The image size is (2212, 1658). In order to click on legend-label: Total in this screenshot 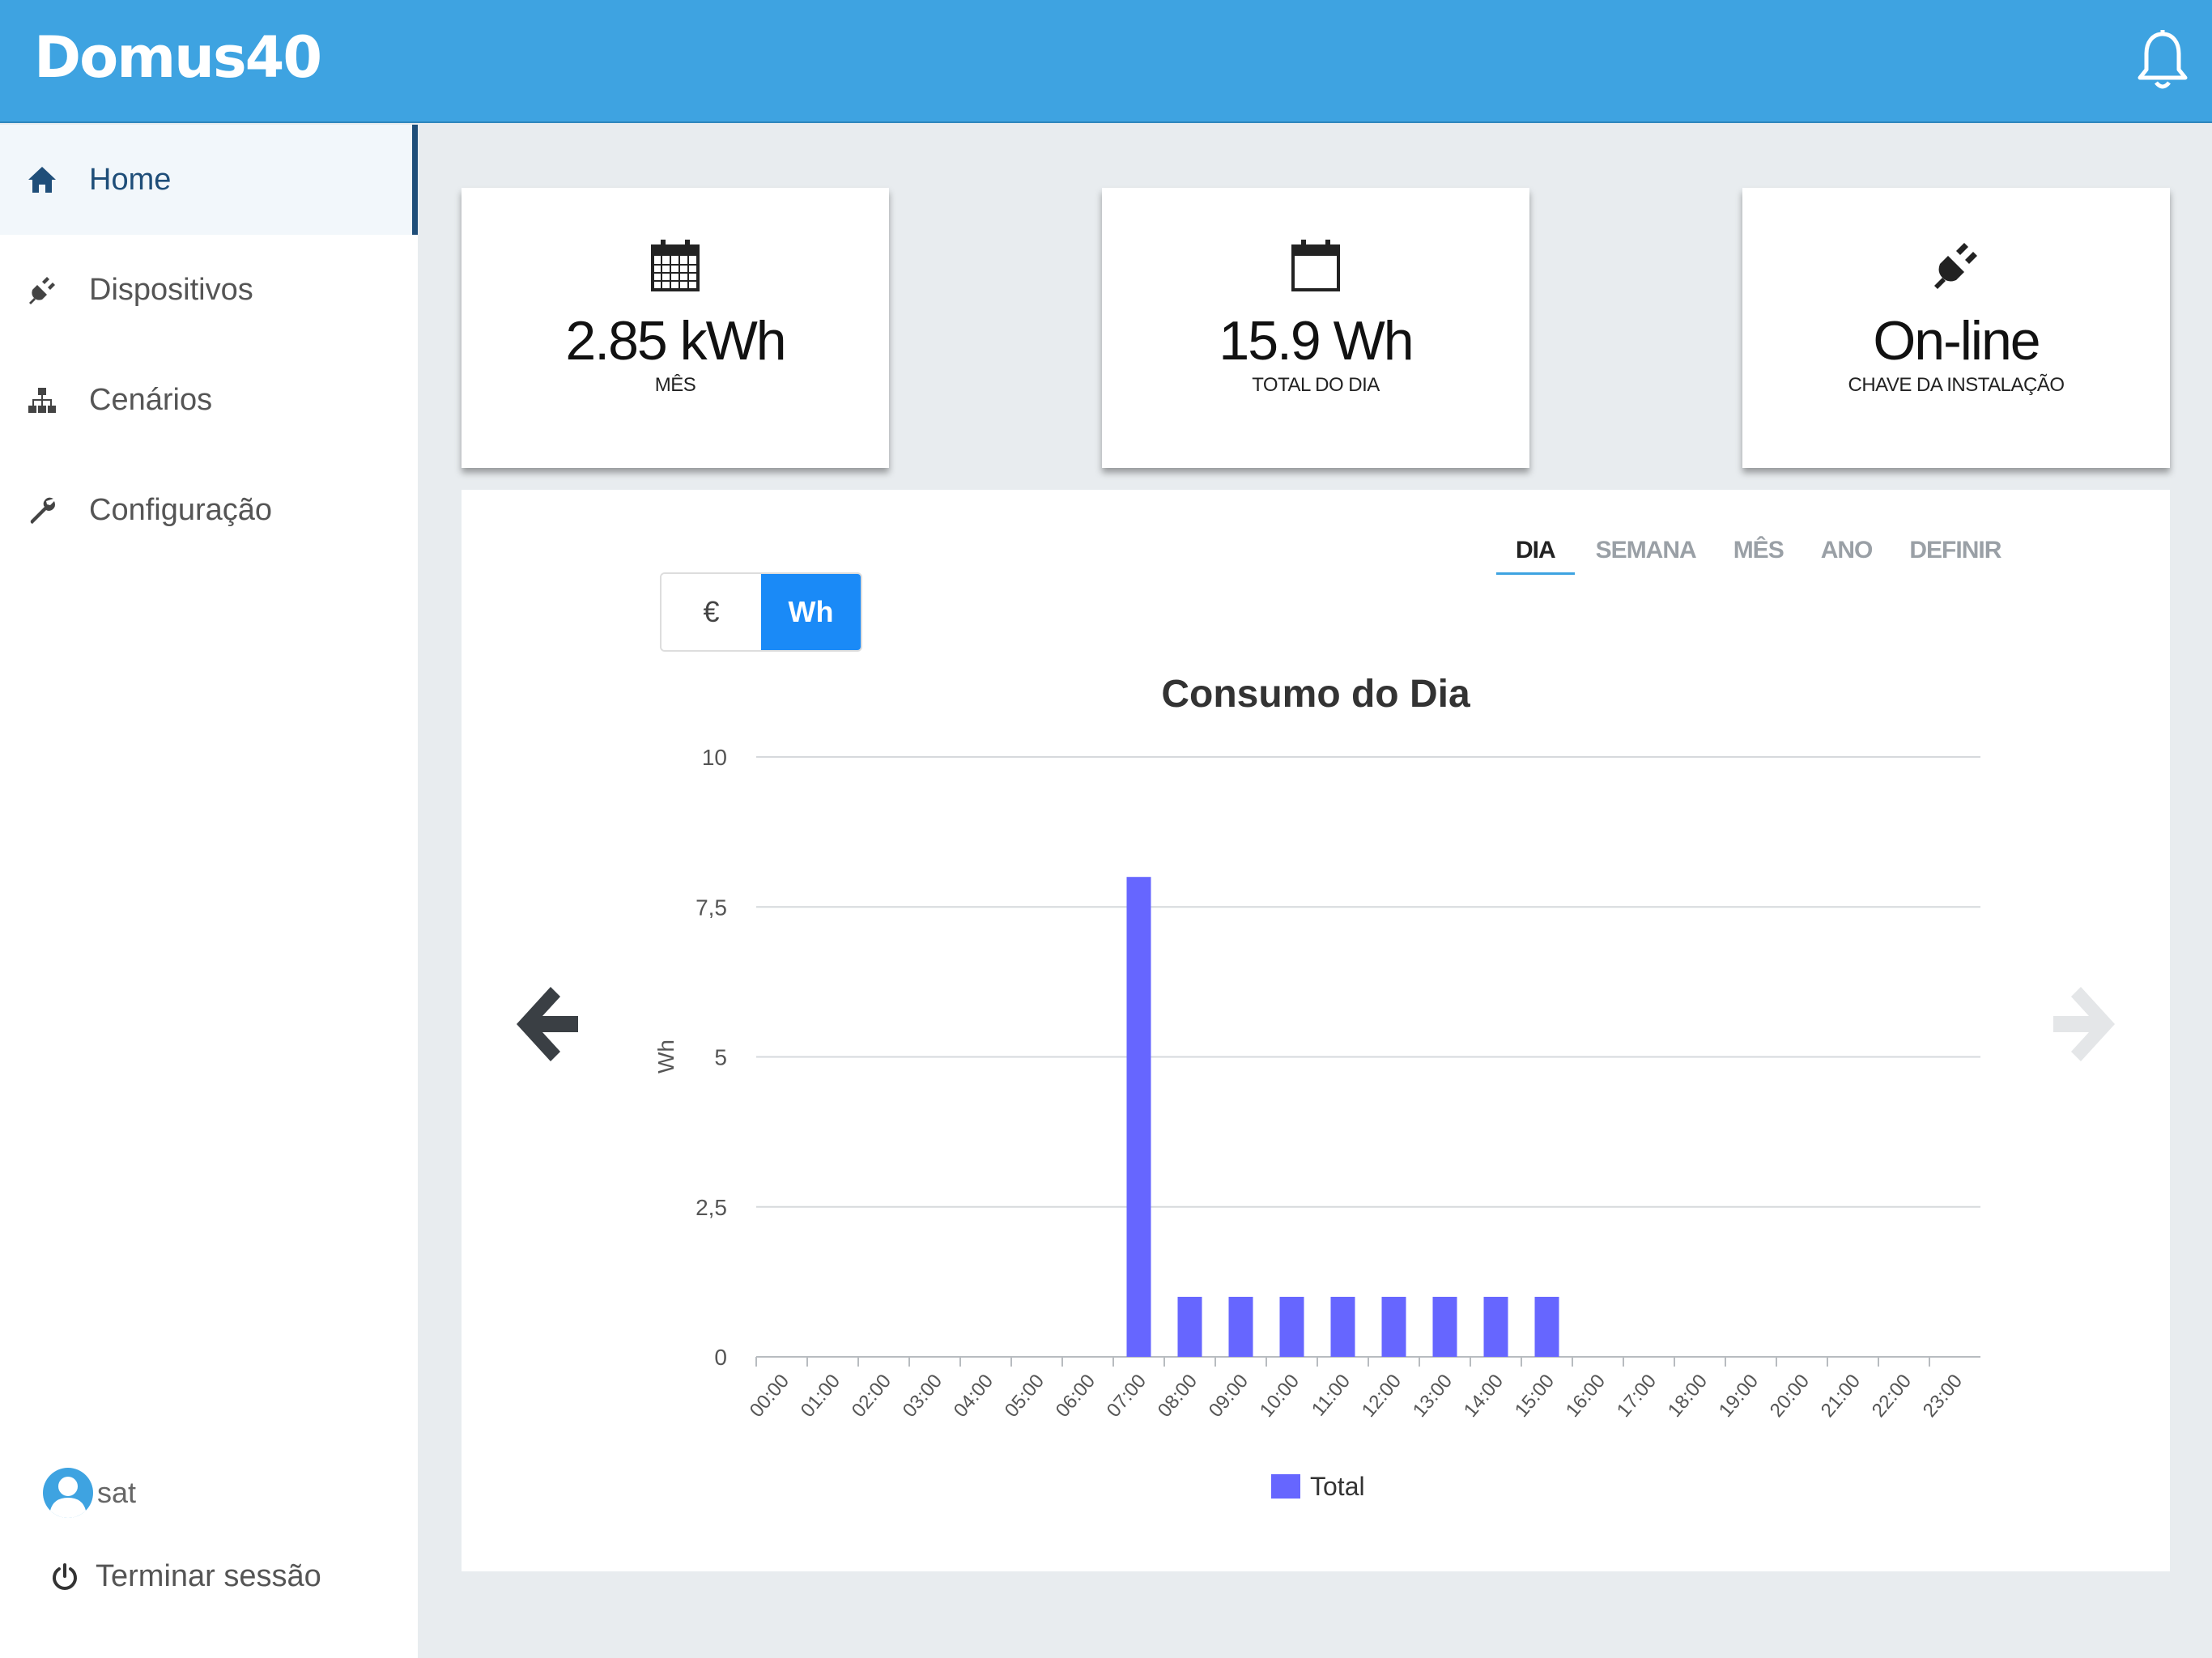, I will do `click(1338, 1486)`.